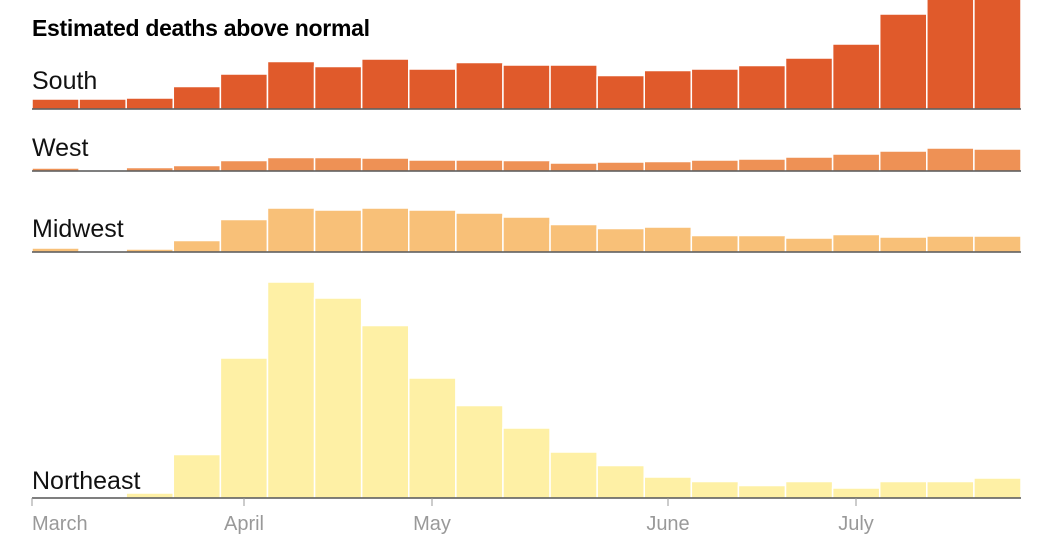 The height and width of the screenshot is (549, 1050). What do you see at coordinates (60, 148) in the screenshot?
I see `region-label-west: West` at bounding box center [60, 148].